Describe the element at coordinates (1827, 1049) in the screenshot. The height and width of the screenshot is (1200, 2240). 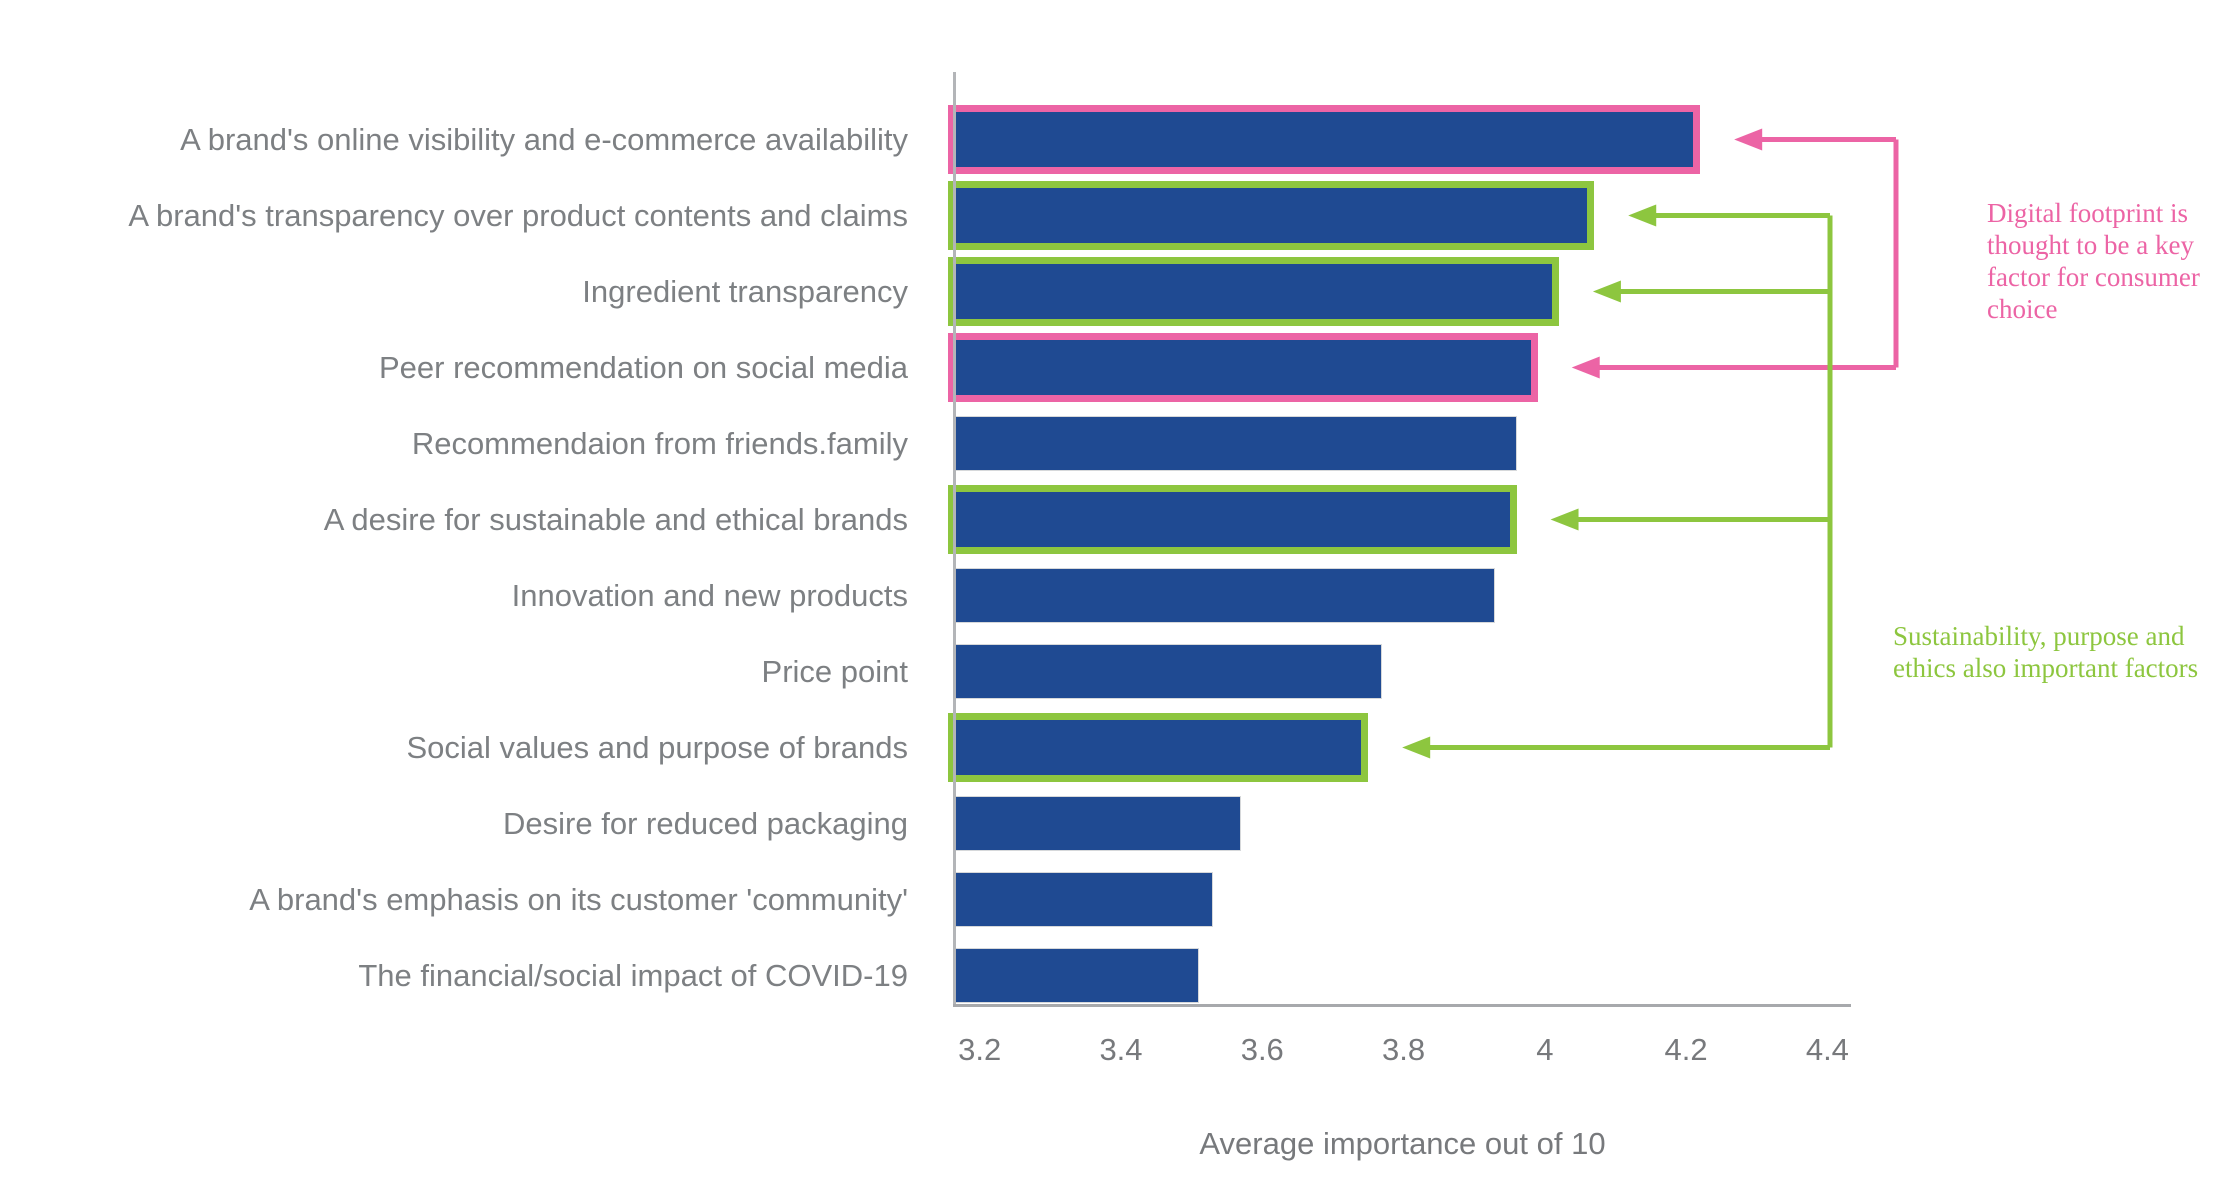
I see `x-tick-label: 4.4` at that location.